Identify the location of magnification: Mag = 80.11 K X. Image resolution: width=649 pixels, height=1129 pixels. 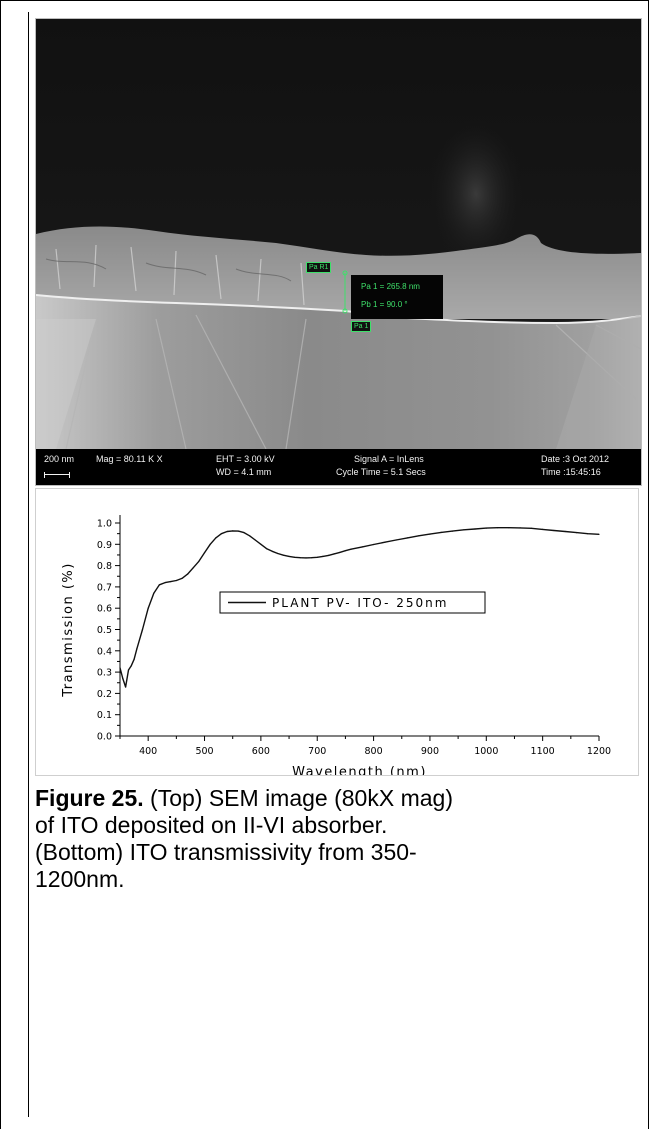
(129, 459).